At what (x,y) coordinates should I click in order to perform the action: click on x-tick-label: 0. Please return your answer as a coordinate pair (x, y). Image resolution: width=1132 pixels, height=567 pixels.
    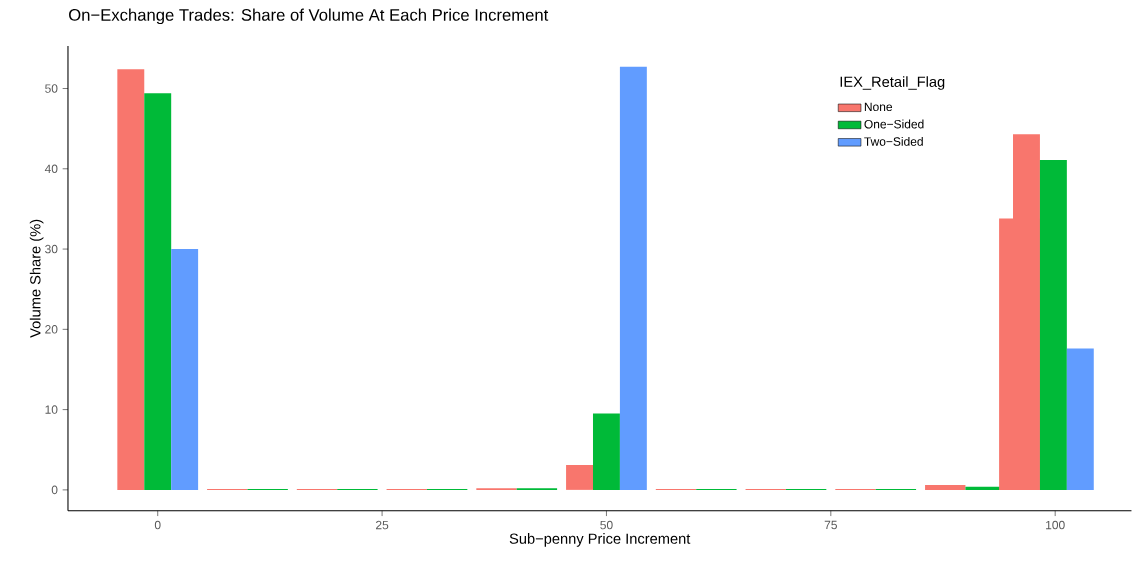
    Looking at the image, I should click on (157, 525).